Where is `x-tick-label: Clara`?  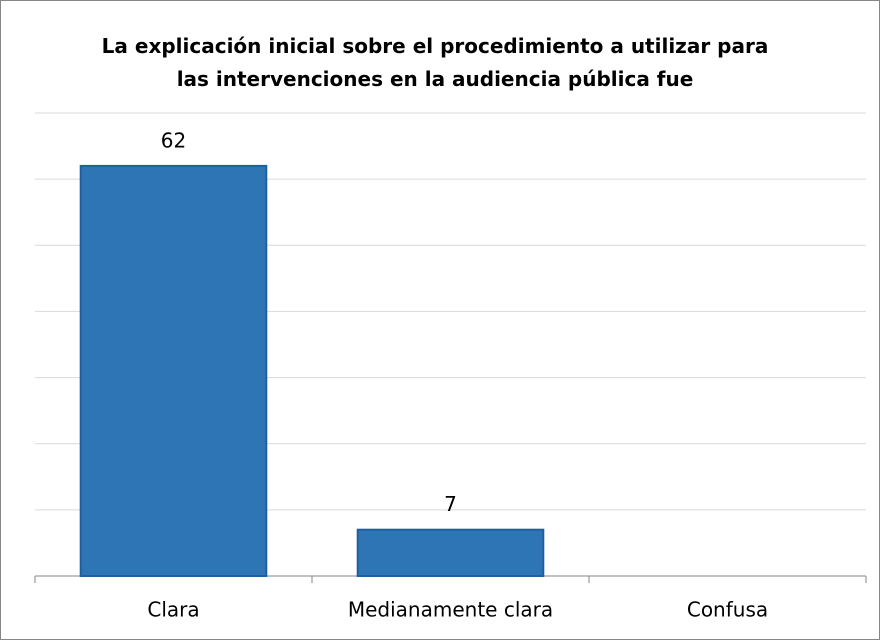 x-tick-label: Clara is located at coordinates (173, 610).